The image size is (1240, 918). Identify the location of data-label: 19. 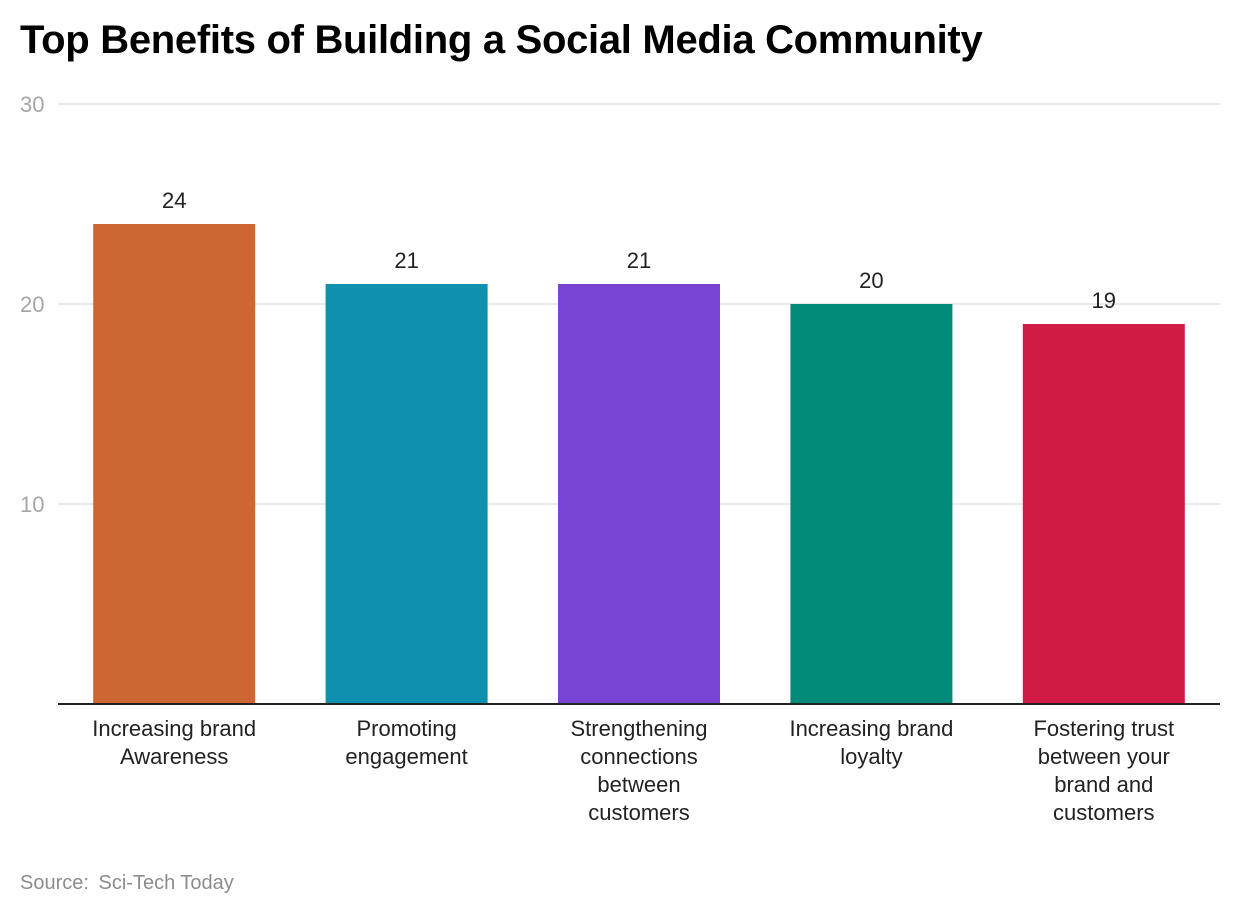
(1104, 300).